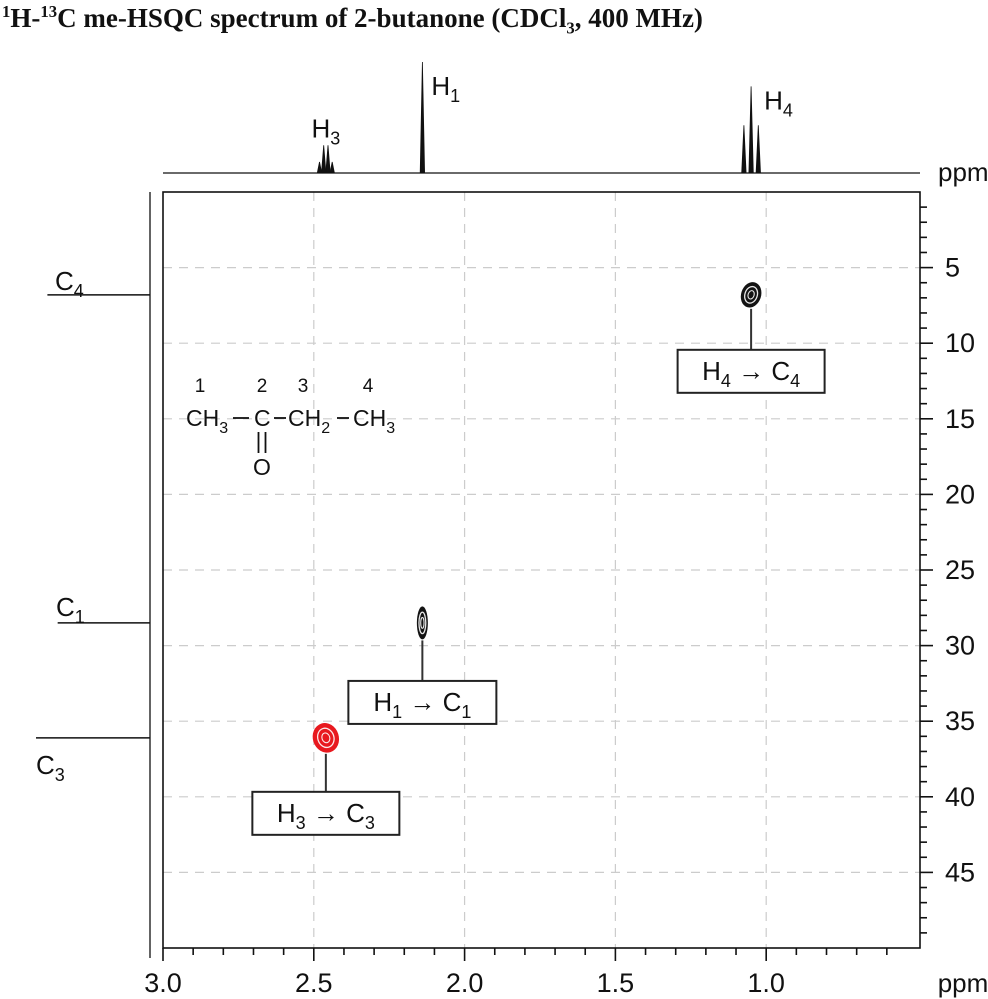 The width and height of the screenshot is (988, 999). I want to click on carbon-trace: C4 C1 C3, so click(93, 575).